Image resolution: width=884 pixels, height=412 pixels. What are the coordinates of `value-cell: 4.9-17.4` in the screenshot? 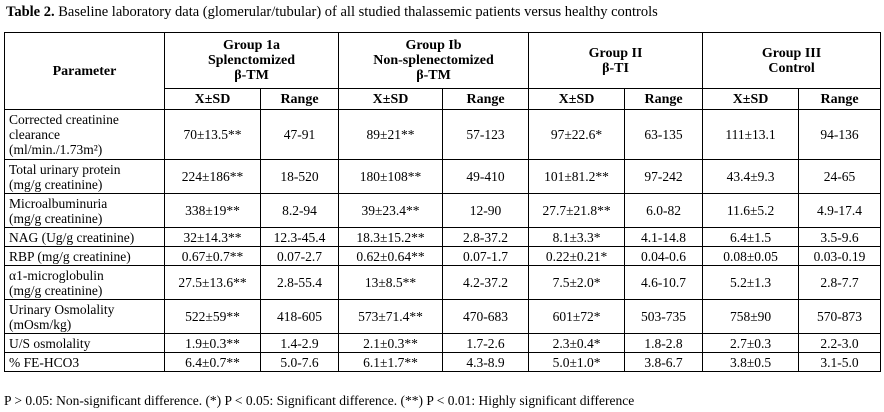 It's located at (840, 210).